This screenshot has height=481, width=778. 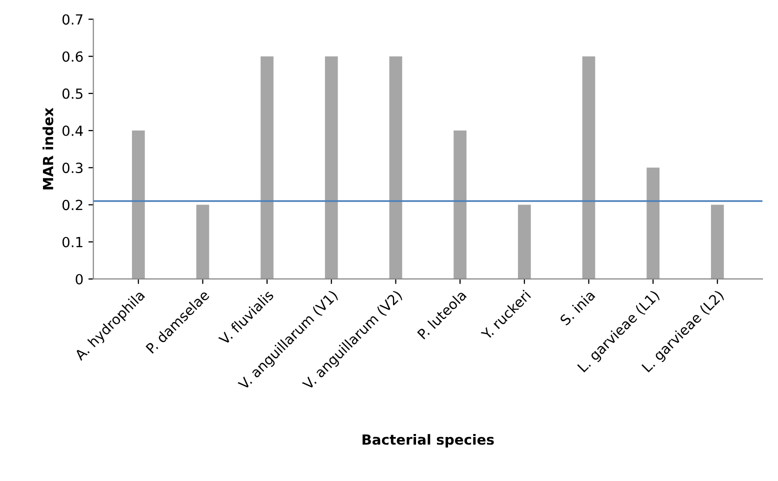 I want to click on x-axis-title: Bacterial species, so click(x=428, y=441).